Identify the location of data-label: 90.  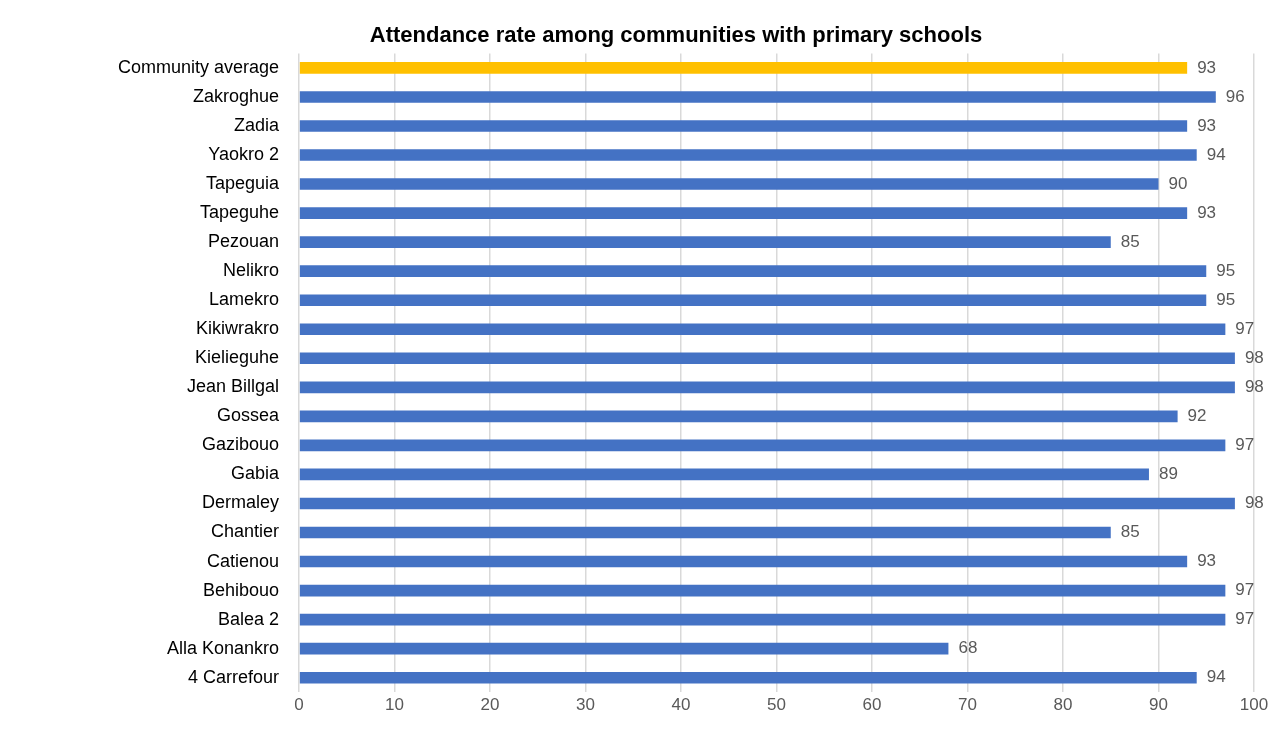
(1178, 183).